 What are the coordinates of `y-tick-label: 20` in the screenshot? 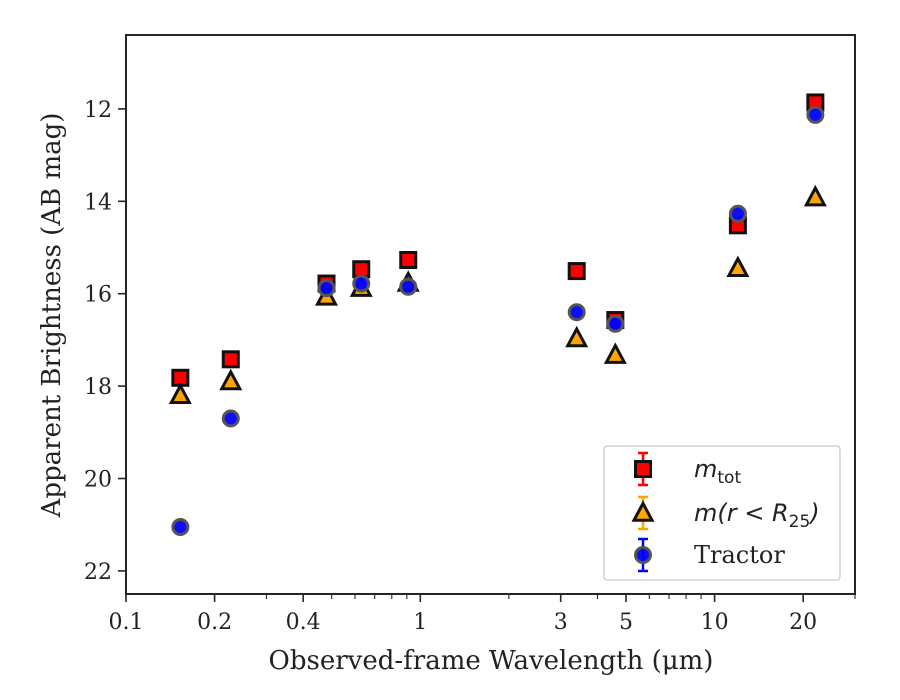 It's located at (98, 480).